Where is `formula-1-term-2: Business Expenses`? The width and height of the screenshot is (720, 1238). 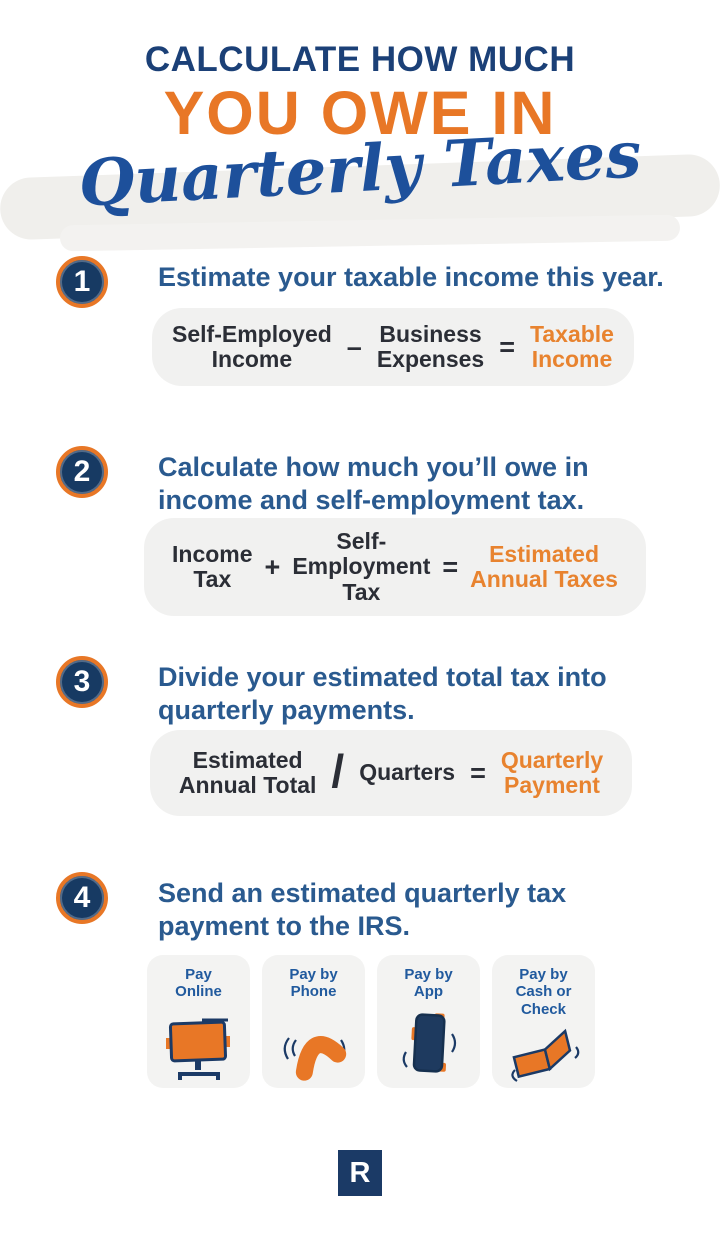
formula-1-term-2: Business Expenses is located at coordinates (430, 346).